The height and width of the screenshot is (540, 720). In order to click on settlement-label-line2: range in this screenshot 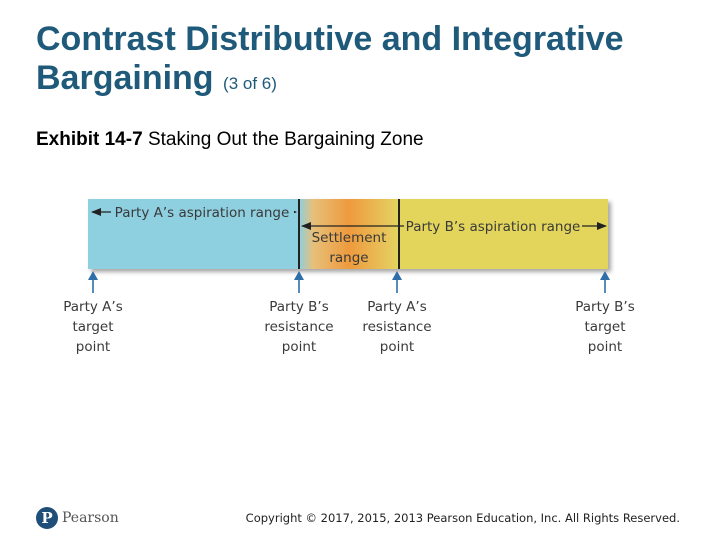, I will do `click(348, 258)`.